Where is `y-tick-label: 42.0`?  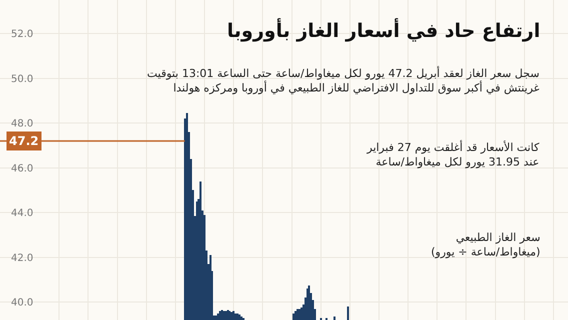
y-tick-label: 42.0 is located at coordinates (22, 258).